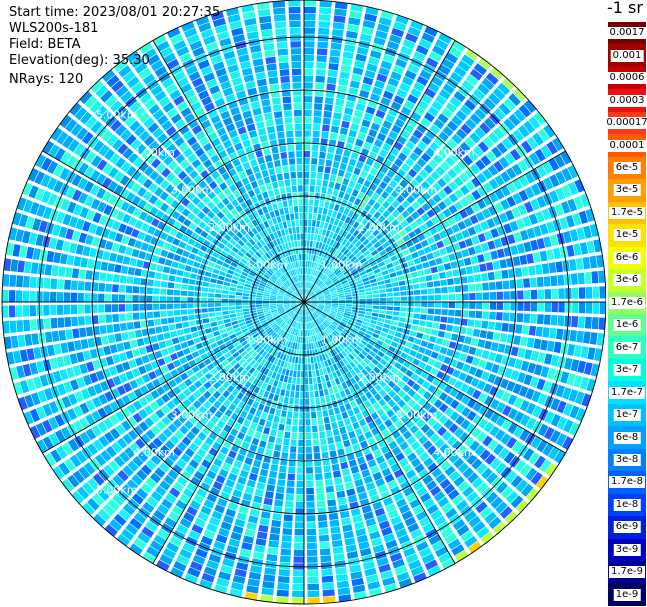 The height and width of the screenshot is (607, 647). I want to click on color-scale-cell: 1e-9, so click(627, 595).